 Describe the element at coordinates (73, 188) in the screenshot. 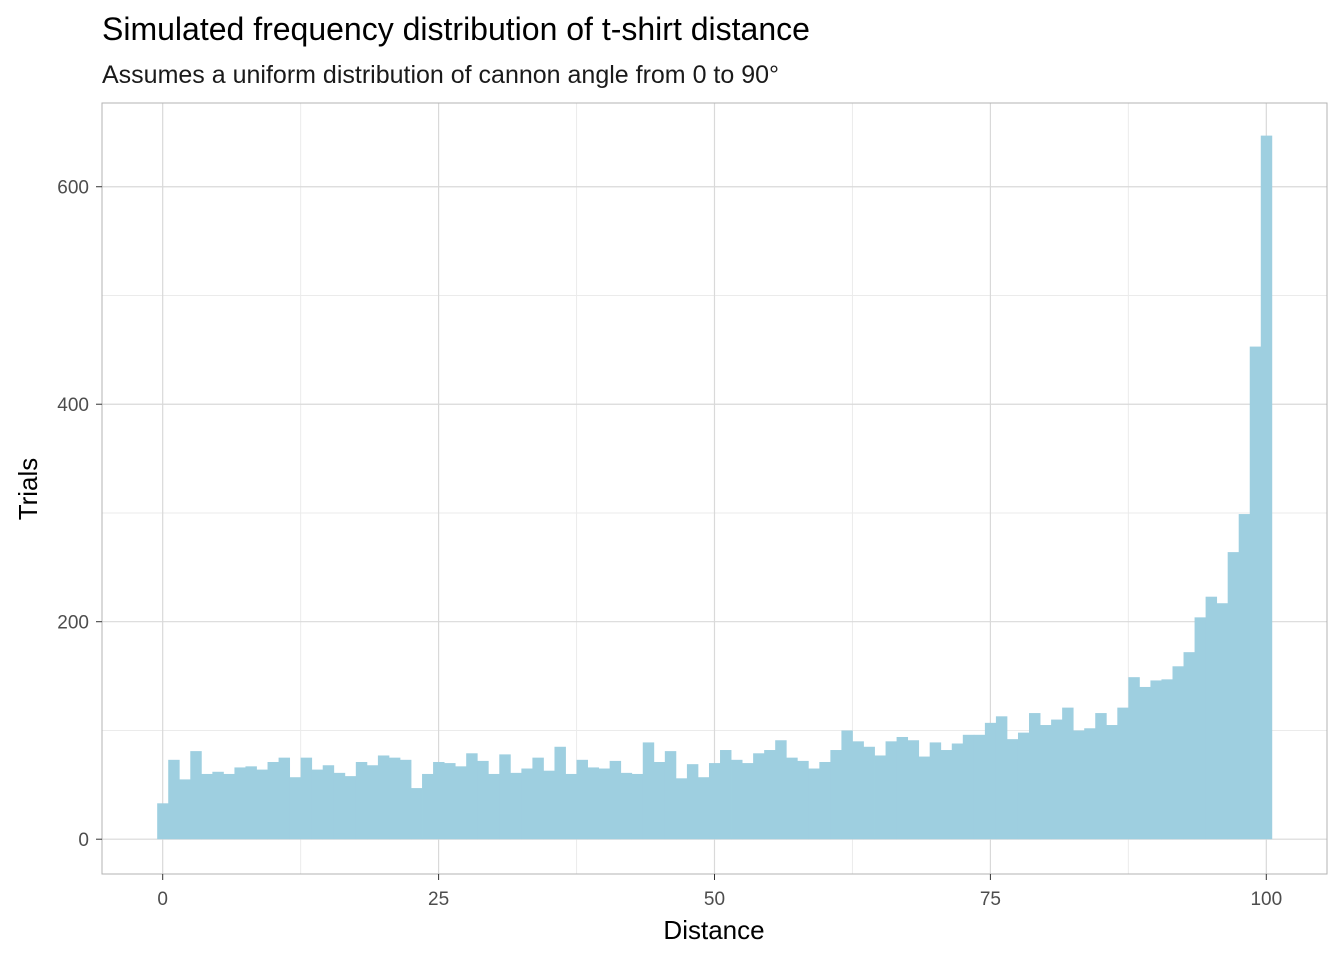

I see `y-tick-label: 600` at that location.